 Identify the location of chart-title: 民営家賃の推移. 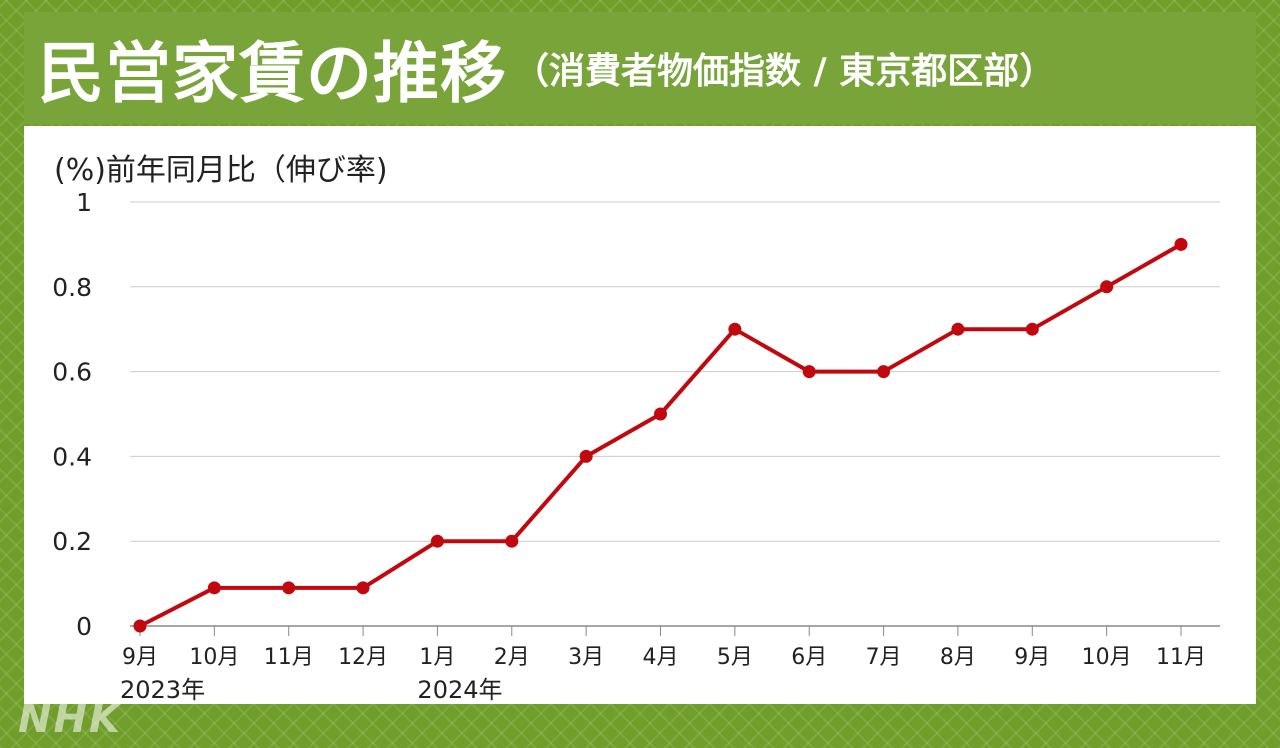
(272, 73).